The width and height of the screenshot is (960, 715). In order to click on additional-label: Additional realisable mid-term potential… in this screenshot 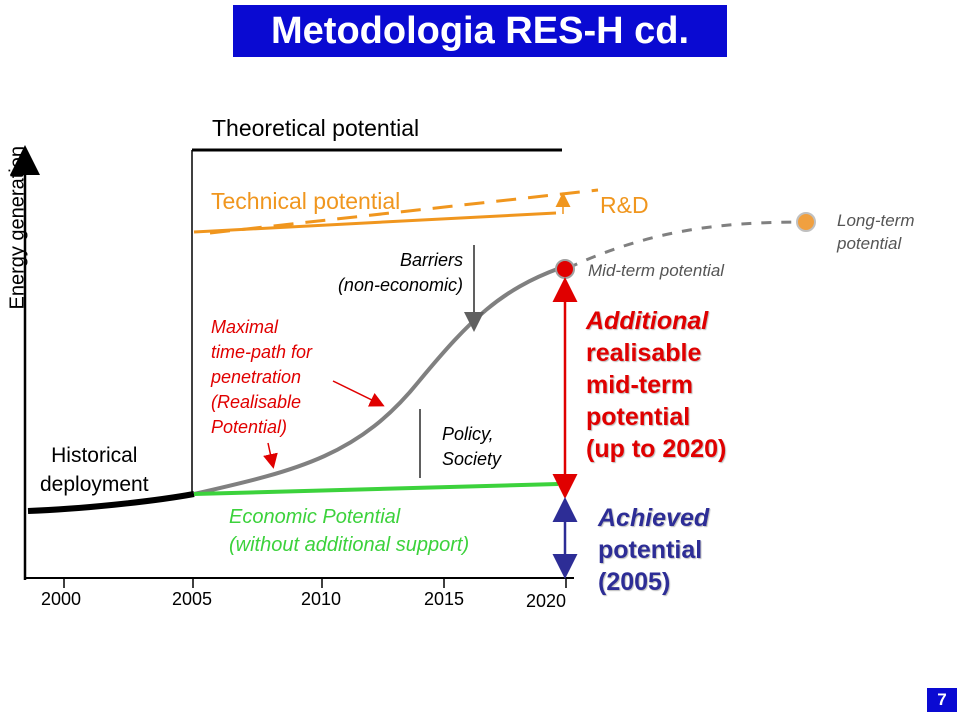, I will do `click(656, 385)`.